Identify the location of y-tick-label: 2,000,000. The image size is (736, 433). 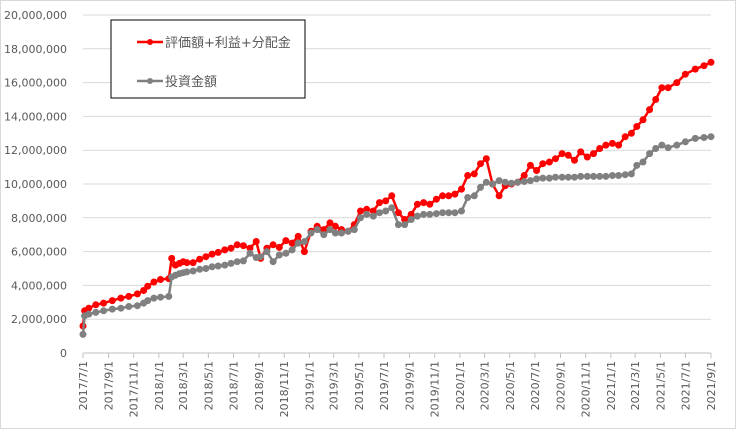
(39, 319).